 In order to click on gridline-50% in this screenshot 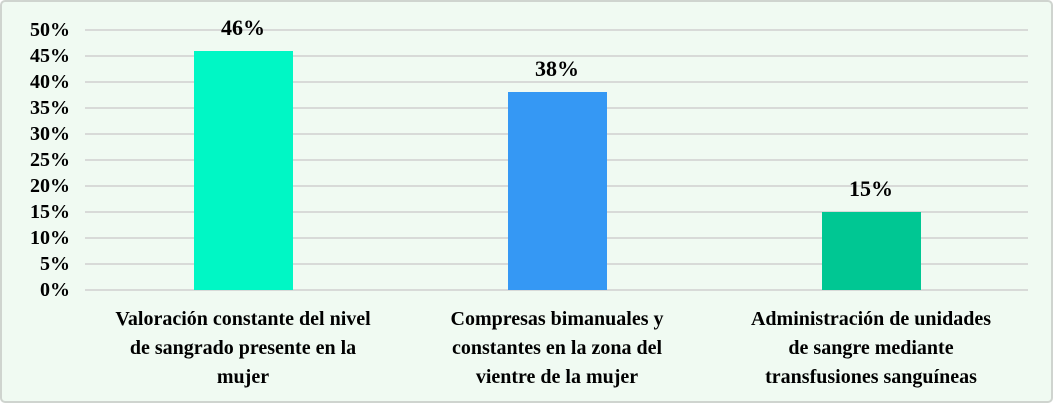, I will do `click(556, 30)`.